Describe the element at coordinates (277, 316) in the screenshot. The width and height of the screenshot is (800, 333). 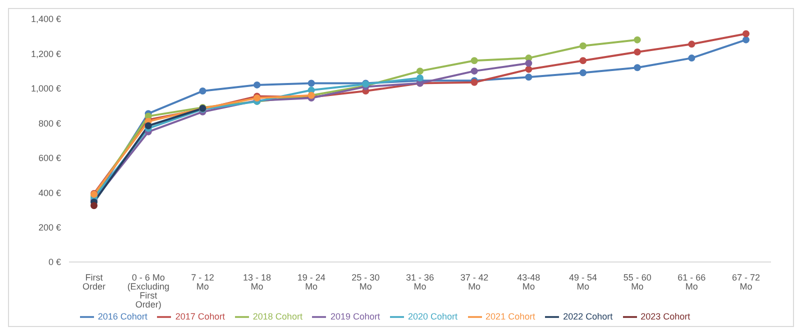
I see `legend-label: 2018 Cohort` at that location.